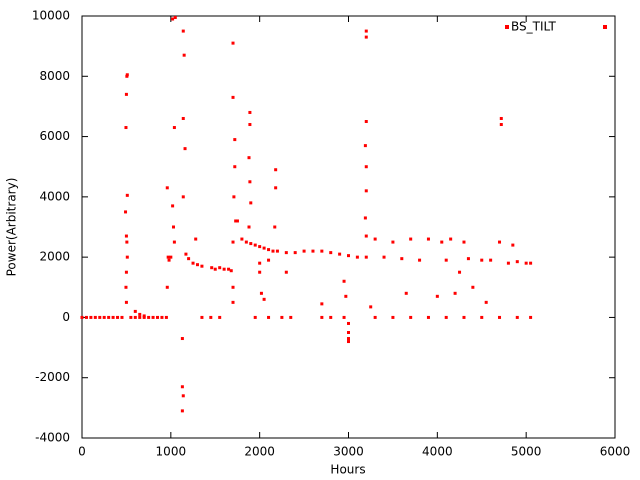  What do you see at coordinates (348, 452) in the screenshot?
I see `x-tick-label: 3000` at bounding box center [348, 452].